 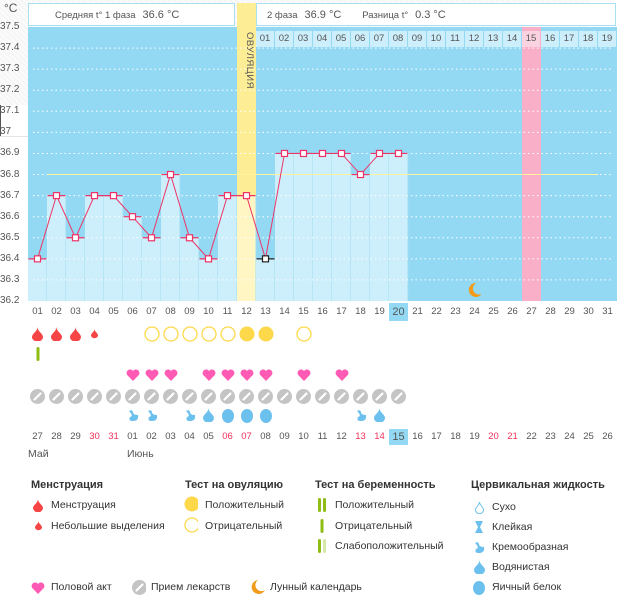 What do you see at coordinates (284, 311) in the screenshot?
I see `cycle-day-label: 14` at bounding box center [284, 311].